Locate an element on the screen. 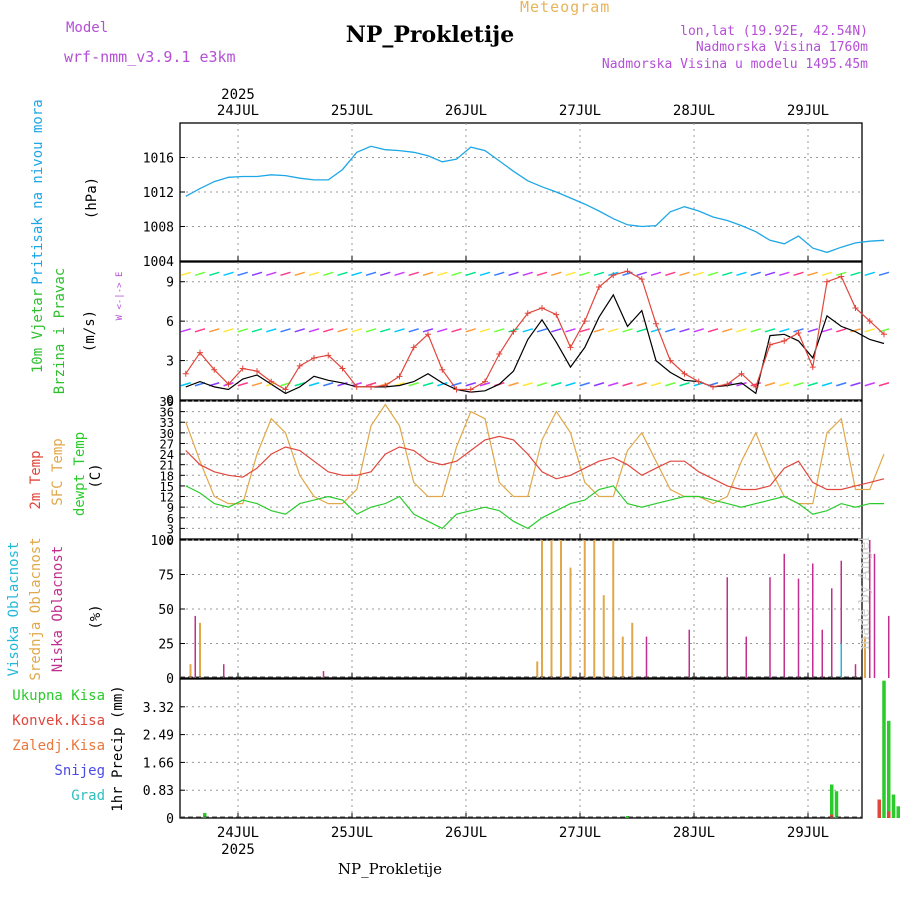  wind-speed-line is located at coordinates (535, 344).